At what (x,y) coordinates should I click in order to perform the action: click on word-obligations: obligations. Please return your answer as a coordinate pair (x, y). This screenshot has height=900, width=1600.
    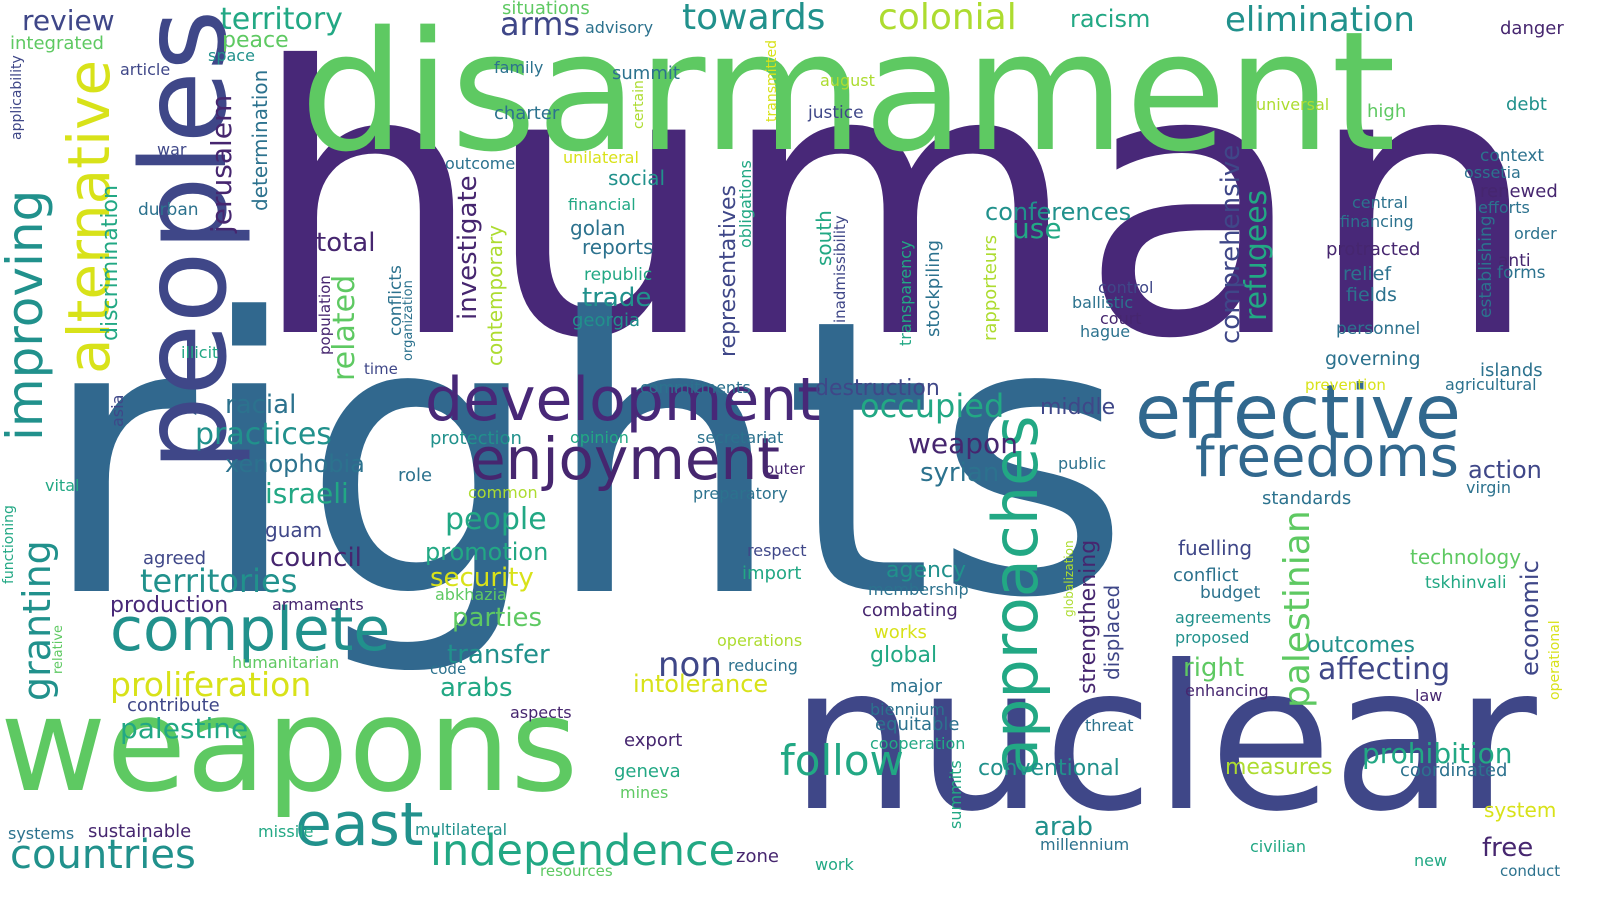
    Looking at the image, I should click on (745, 204).